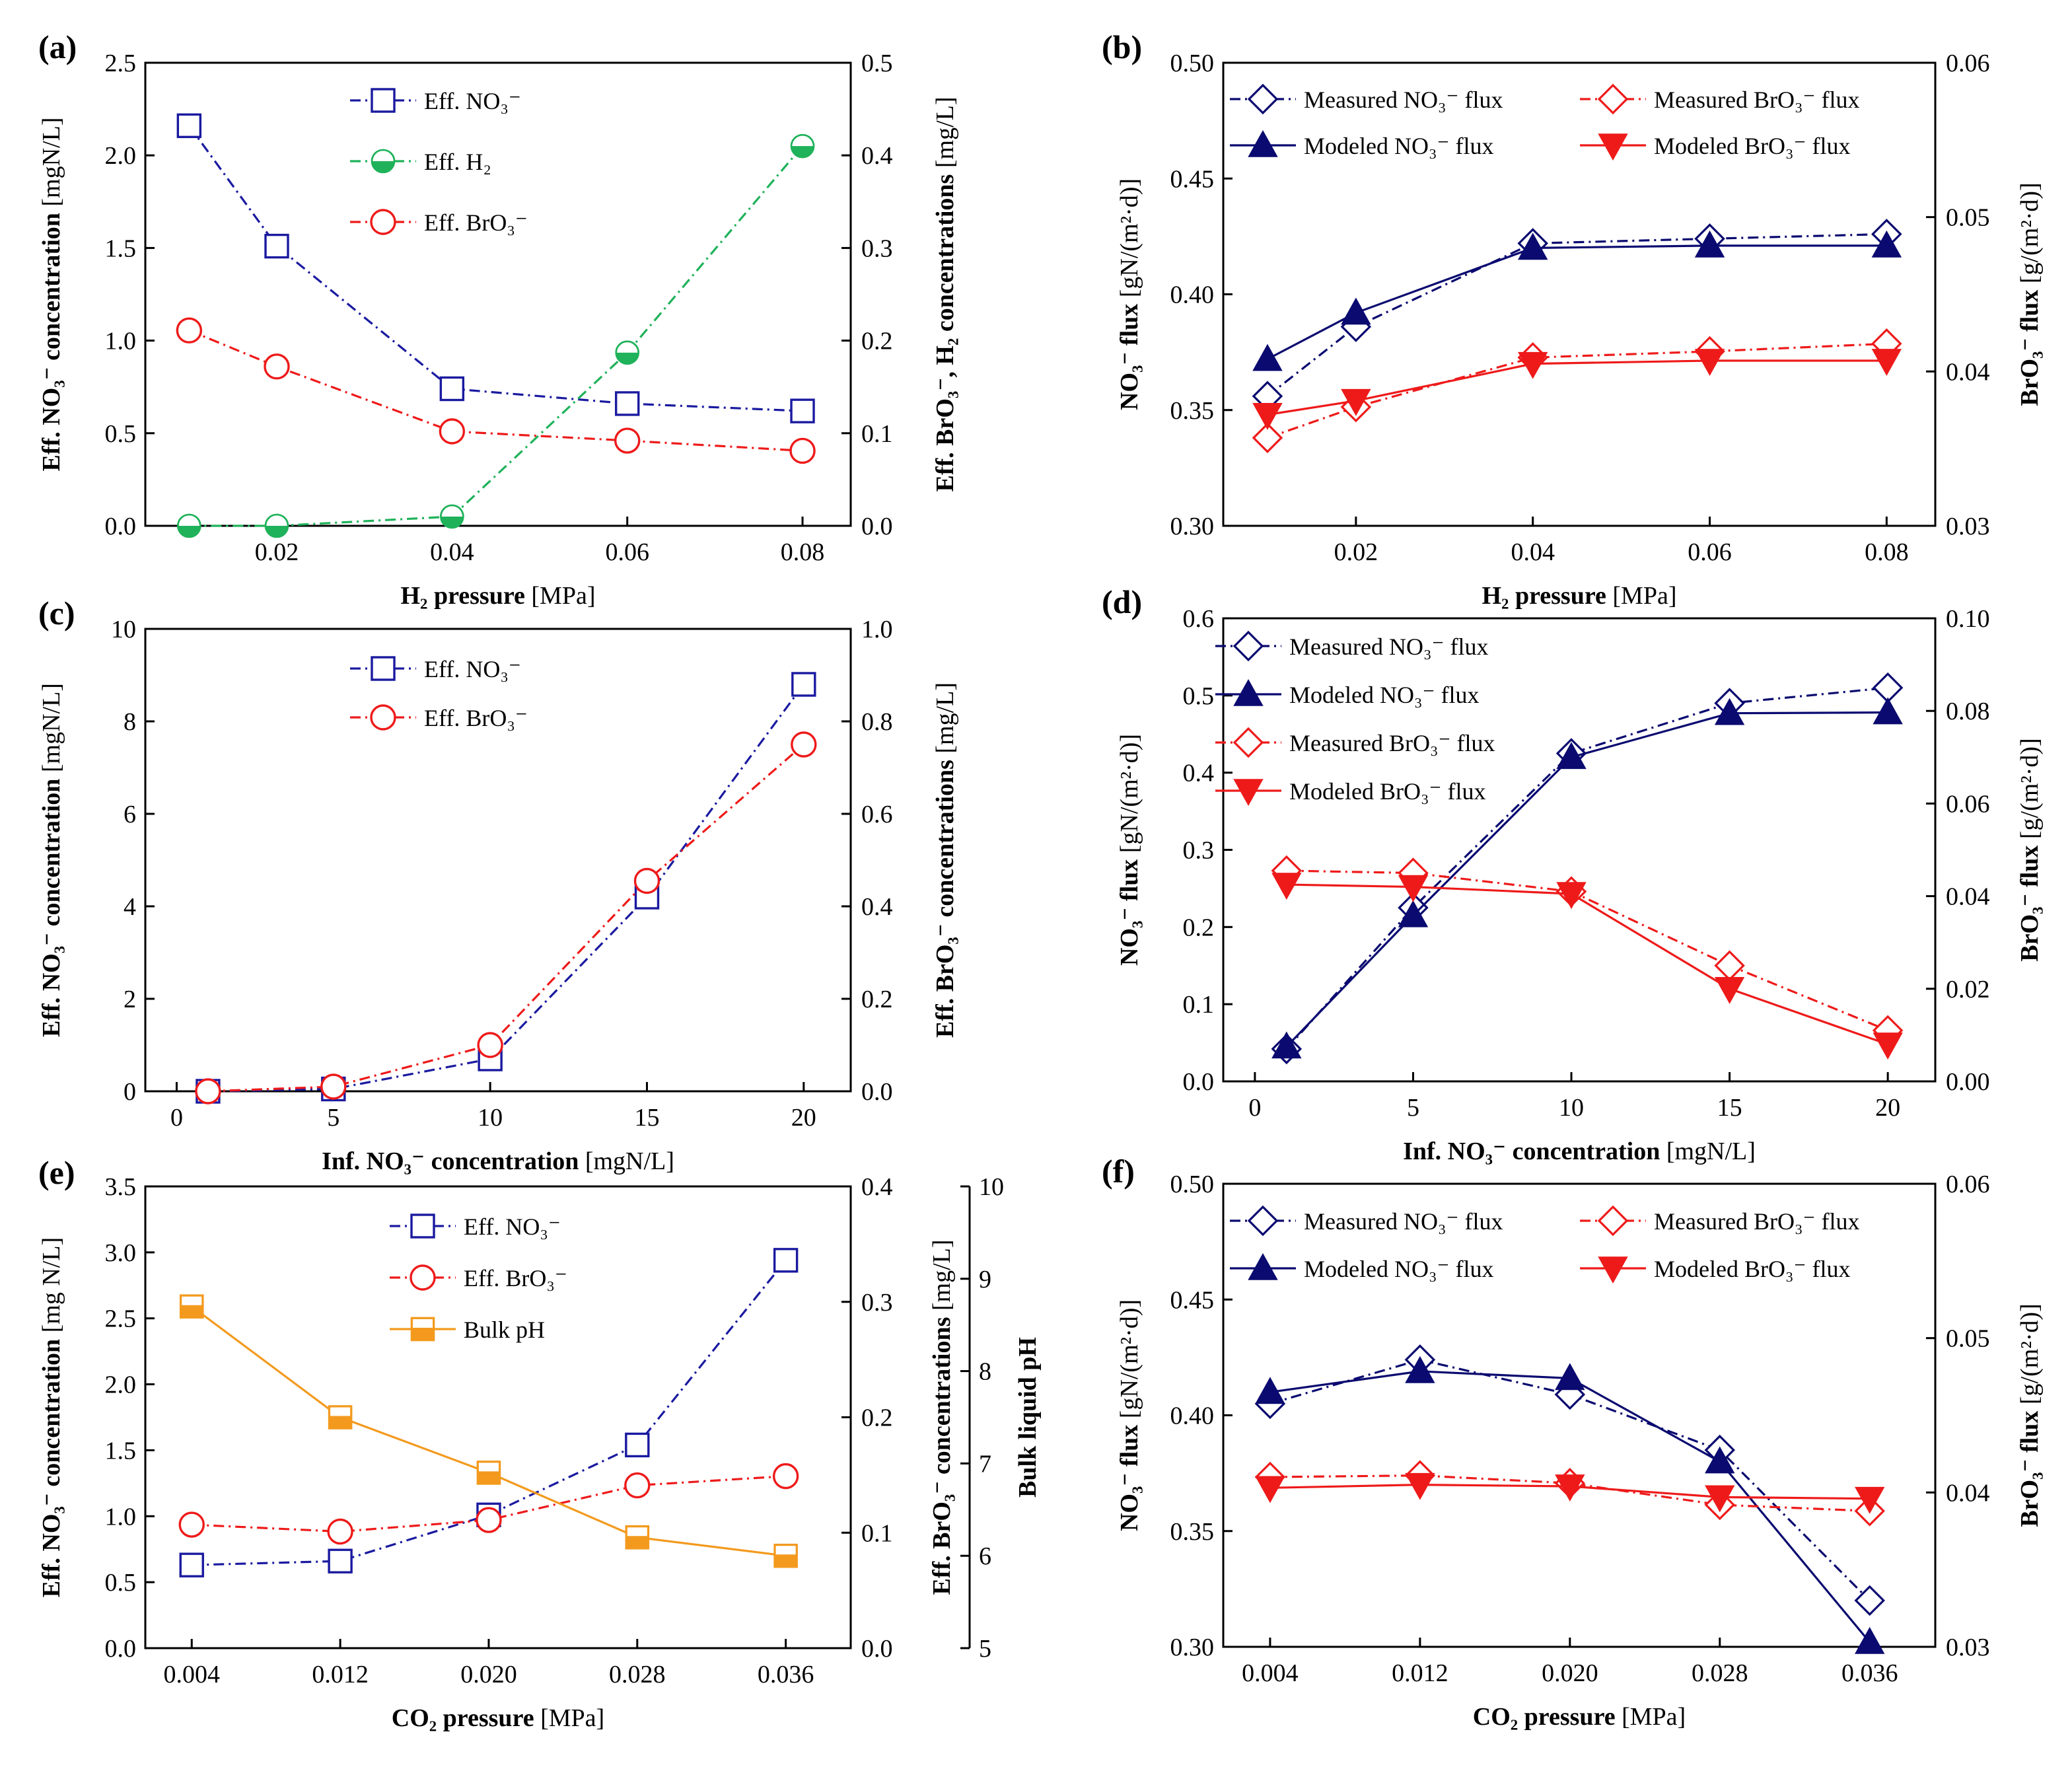 The height and width of the screenshot is (1773, 2072). Describe the element at coordinates (439, 693) in the screenshot. I see `legend: Eff. NO₃⁻ Eff. BrO₃⁻` at that location.